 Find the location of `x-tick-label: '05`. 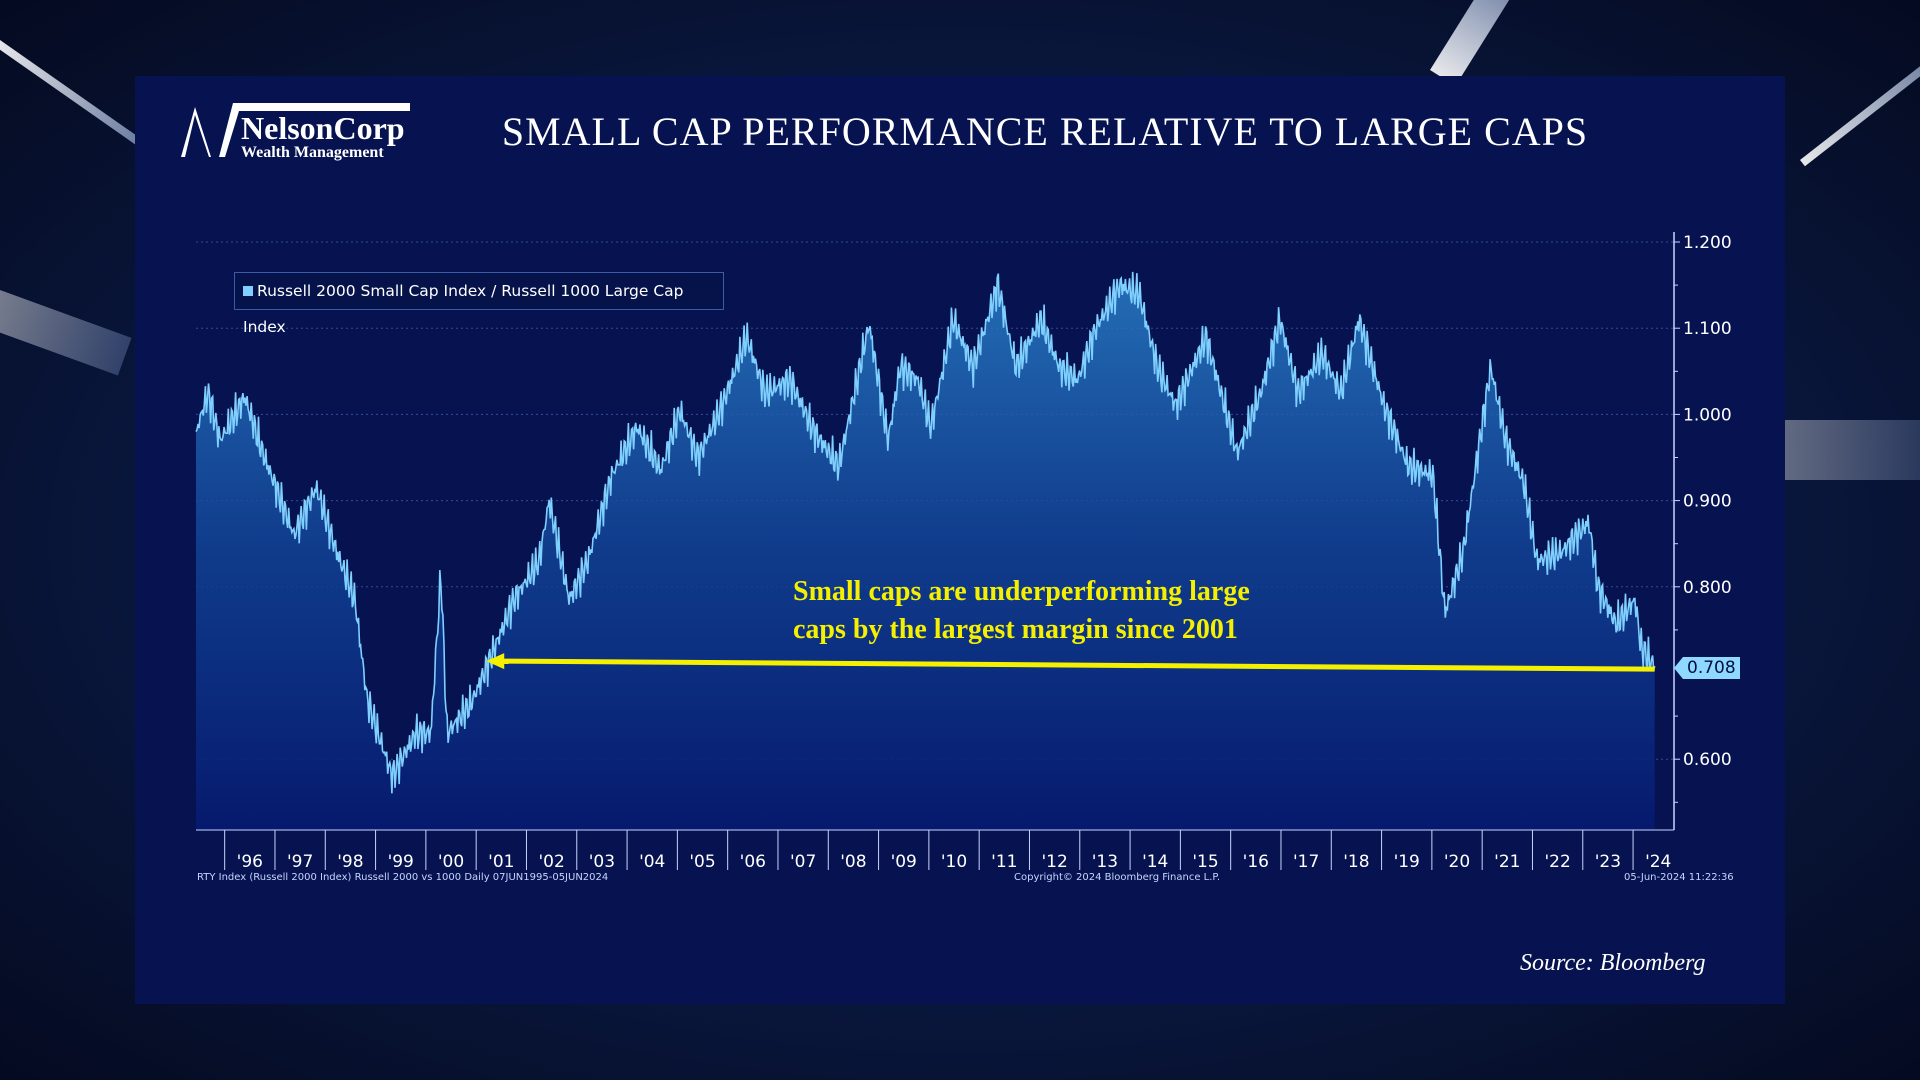

x-tick-label: '05 is located at coordinates (702, 862).